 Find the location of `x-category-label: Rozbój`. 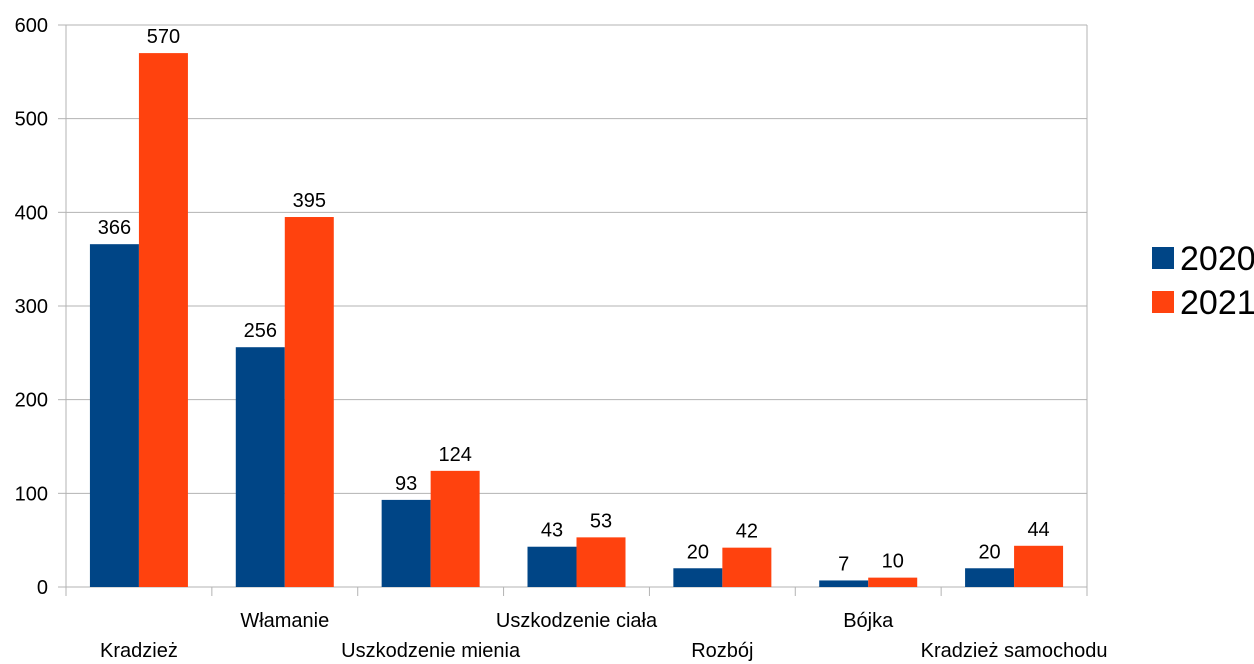

x-category-label: Rozbój is located at coordinates (722, 651).